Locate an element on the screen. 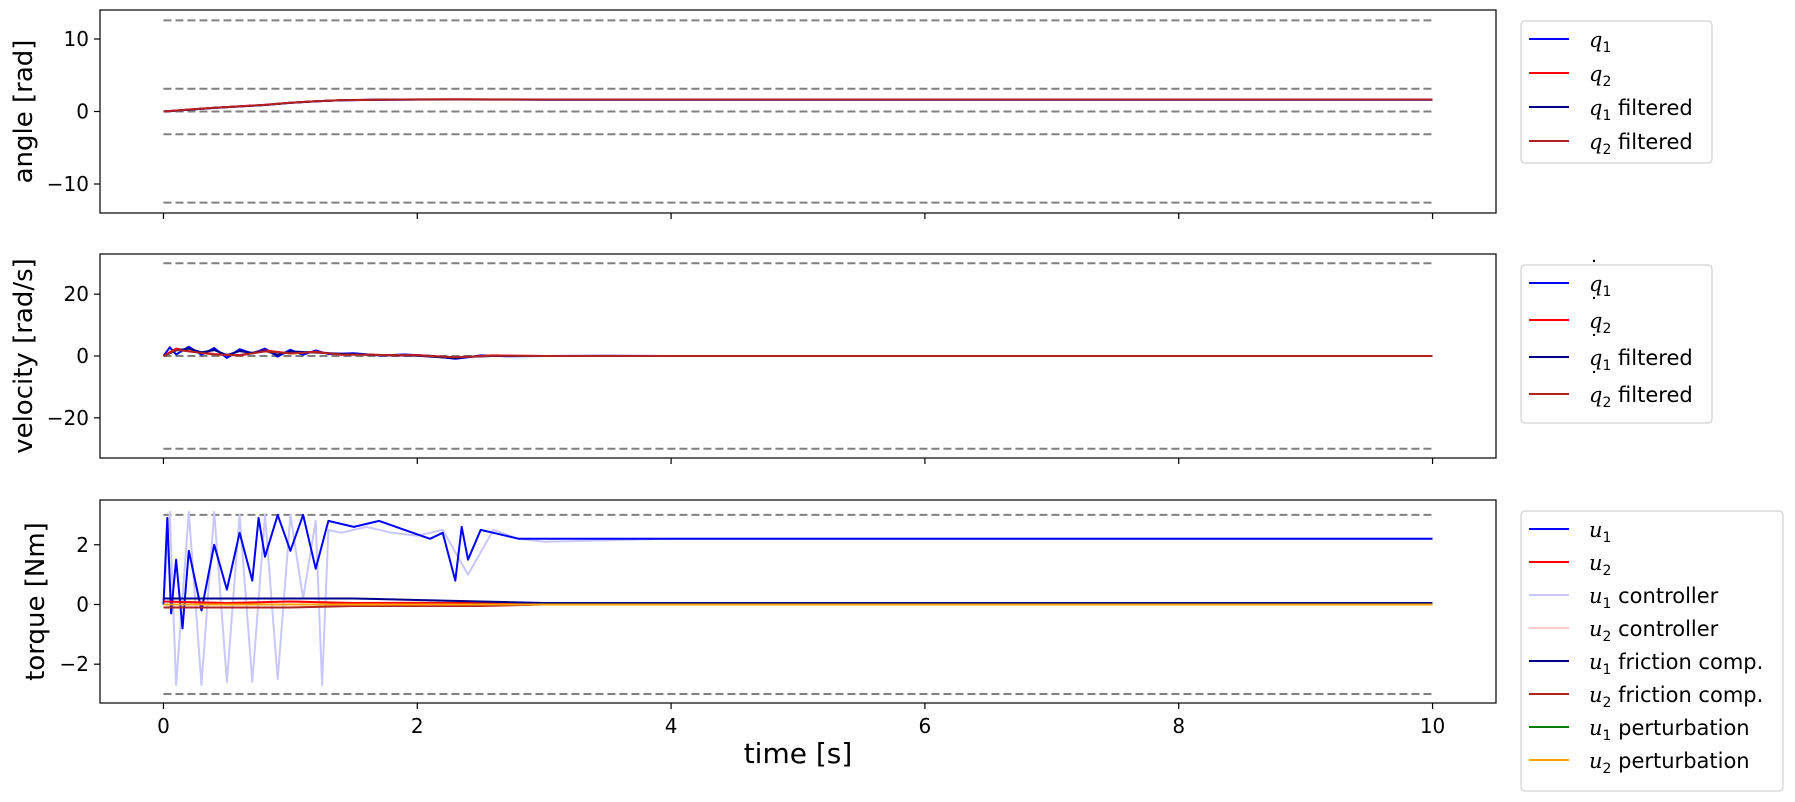  legend-item-u1-friction-comp-: u1 friction comp. is located at coordinates (1646, 664).